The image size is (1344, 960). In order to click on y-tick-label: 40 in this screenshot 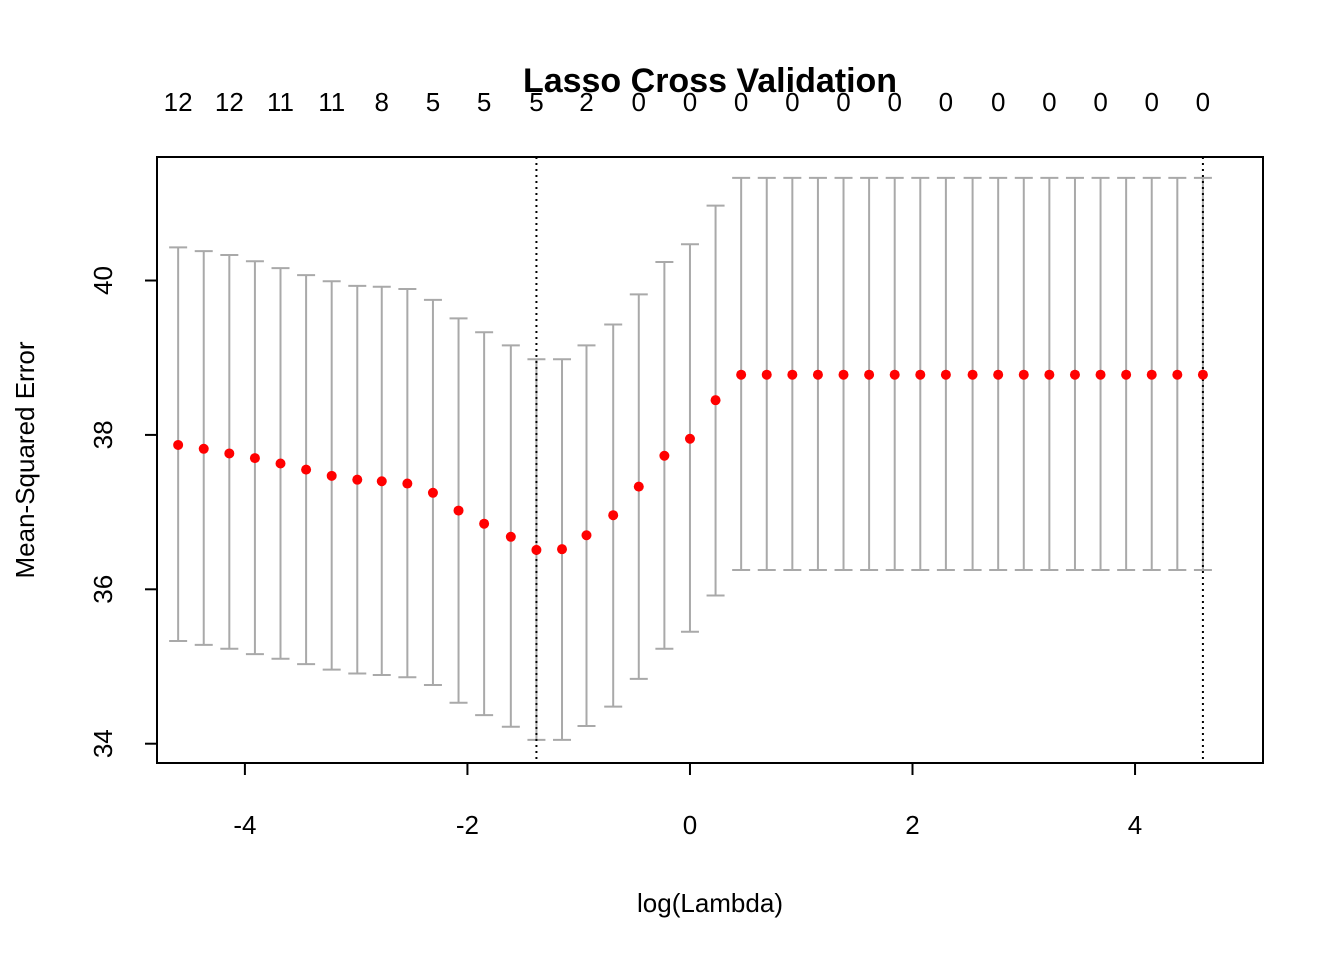, I will do `click(103, 280)`.